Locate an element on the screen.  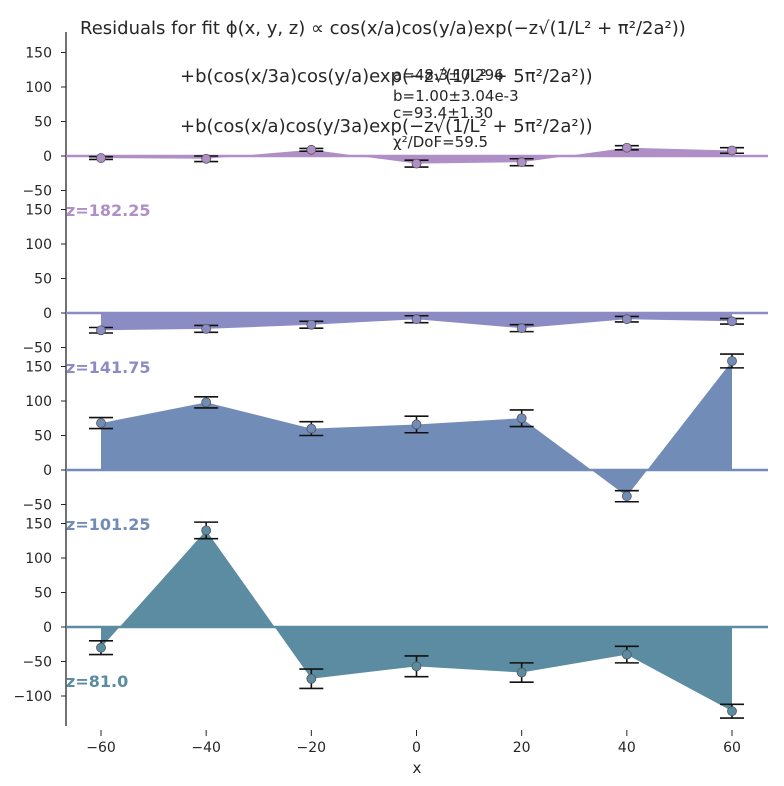
panel-1-ytick-label--50: −50 is located at coordinates (37, 192).